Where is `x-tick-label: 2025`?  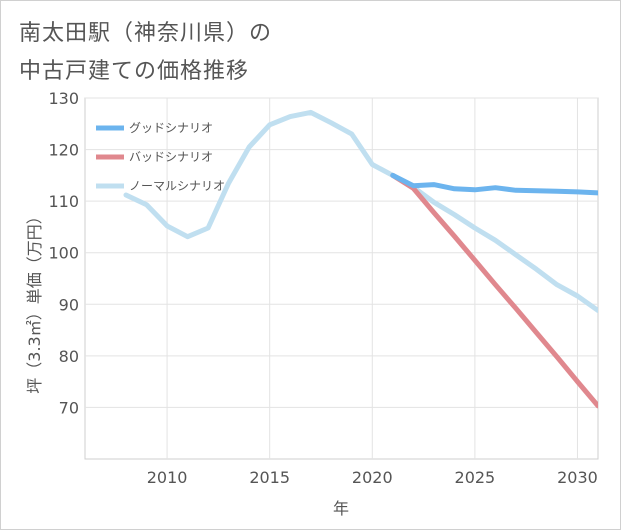 x-tick-label: 2025 is located at coordinates (475, 477).